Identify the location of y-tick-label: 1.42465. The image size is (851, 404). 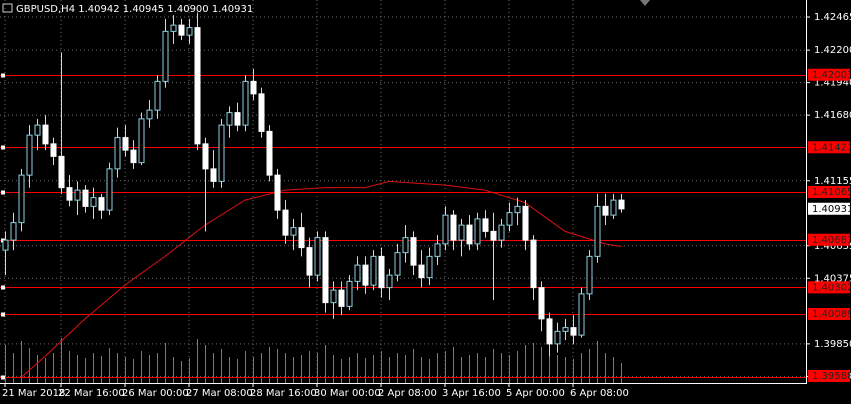
(832, 17).